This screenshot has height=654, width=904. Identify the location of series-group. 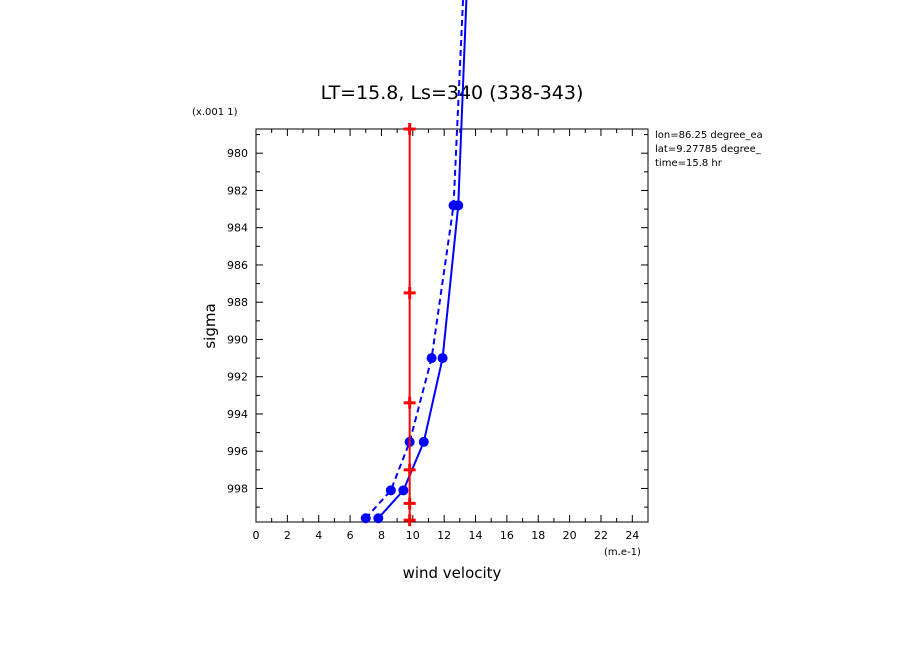
(414, 263).